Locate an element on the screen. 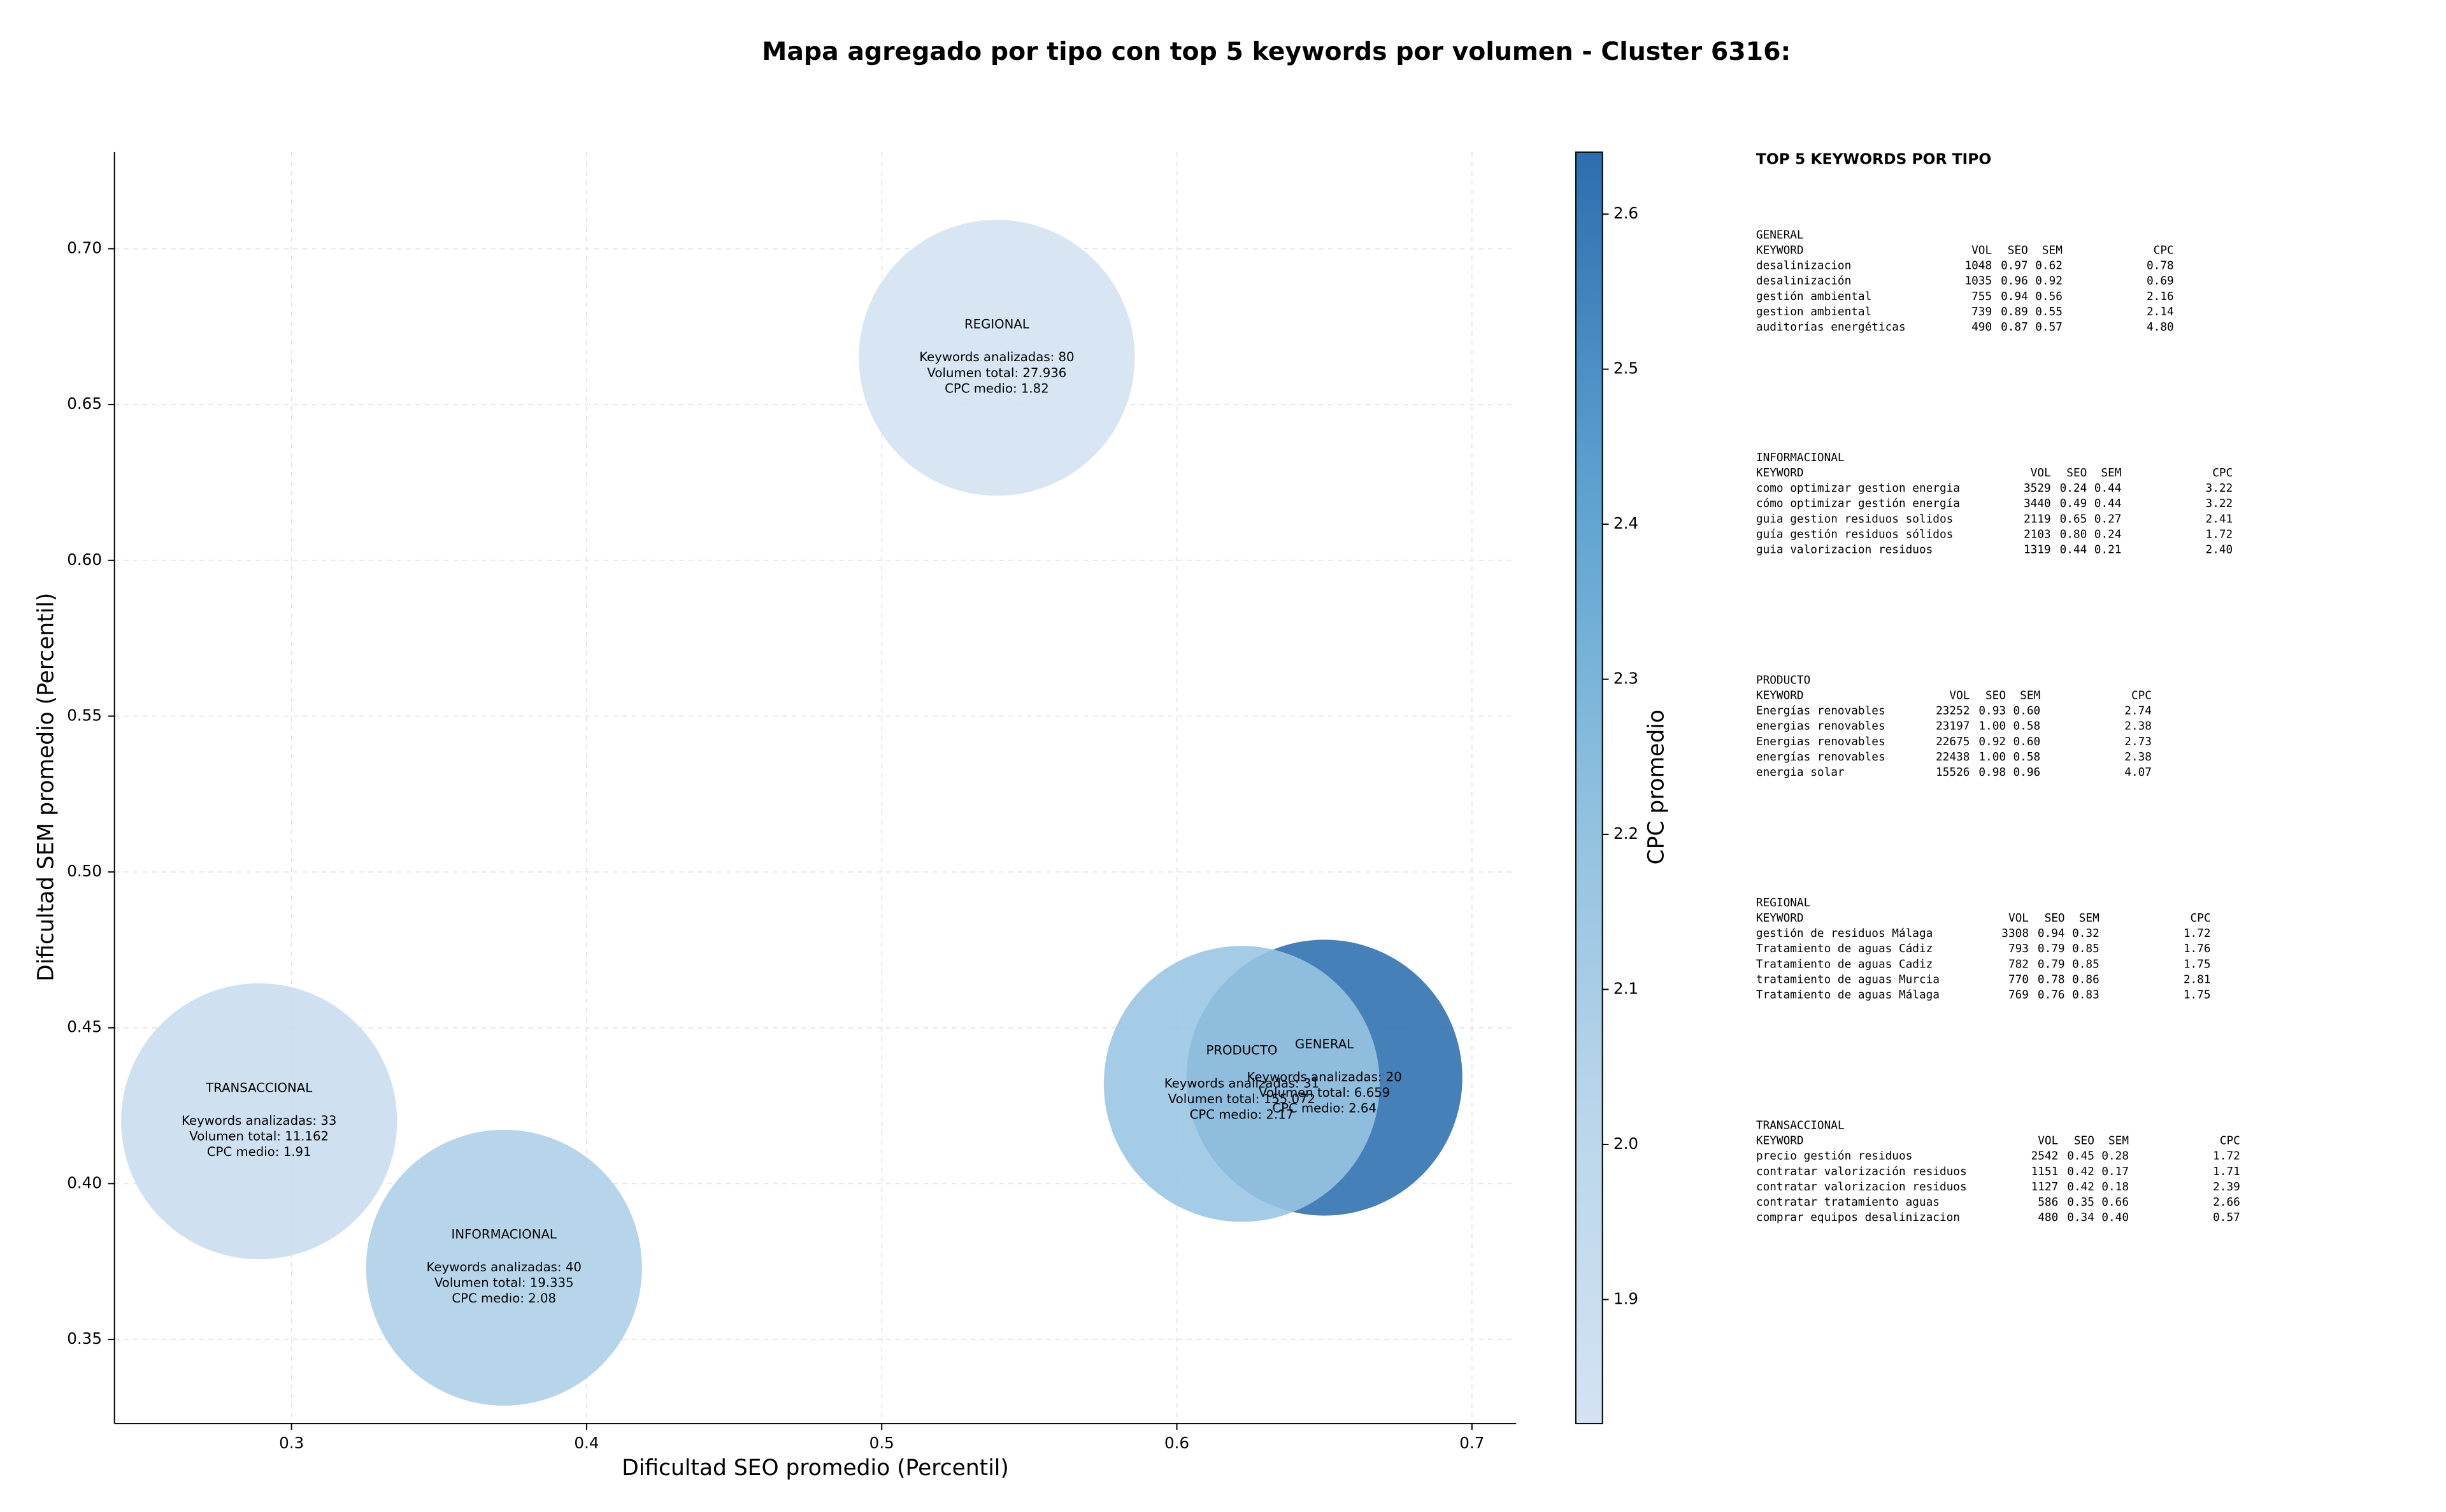 The width and height of the screenshot is (2446, 1512). colorbar-tick-label: 2.6 is located at coordinates (1625, 213).